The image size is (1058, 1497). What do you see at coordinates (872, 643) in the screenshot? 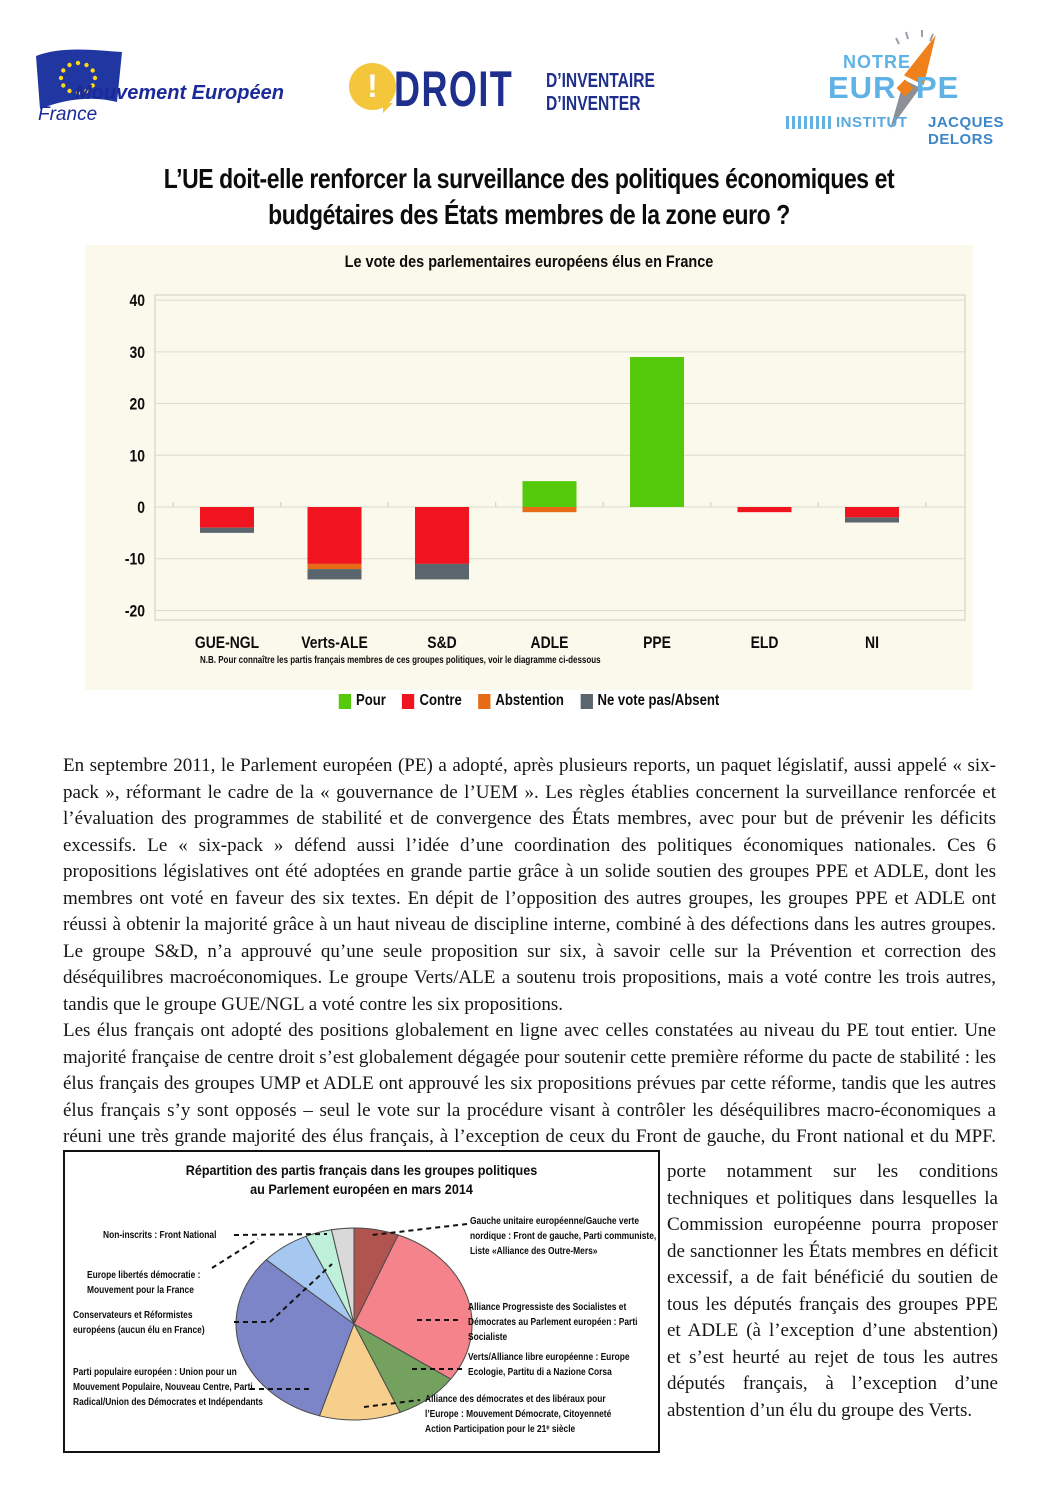
I see `x-axis-label: NI` at bounding box center [872, 643].